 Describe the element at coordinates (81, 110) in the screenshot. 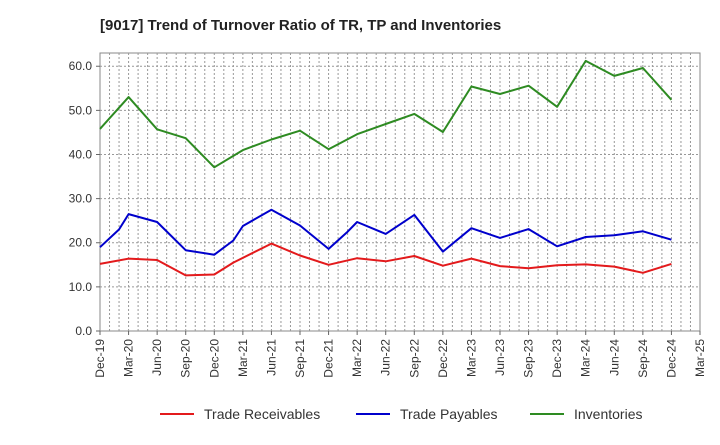

I see `y-tick-label: 50.0` at that location.